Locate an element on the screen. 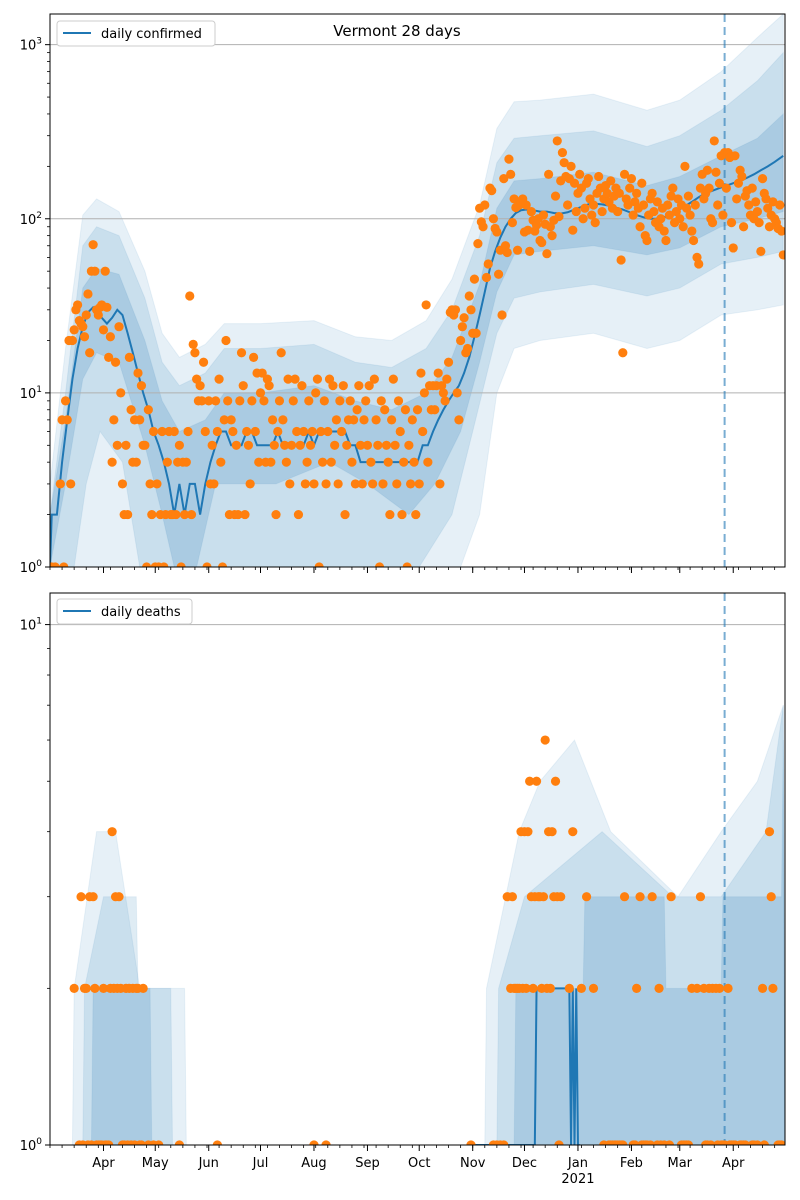 This screenshot has width=800, height=1200. y-tick-label: 10¹ is located at coordinates (31, 625).